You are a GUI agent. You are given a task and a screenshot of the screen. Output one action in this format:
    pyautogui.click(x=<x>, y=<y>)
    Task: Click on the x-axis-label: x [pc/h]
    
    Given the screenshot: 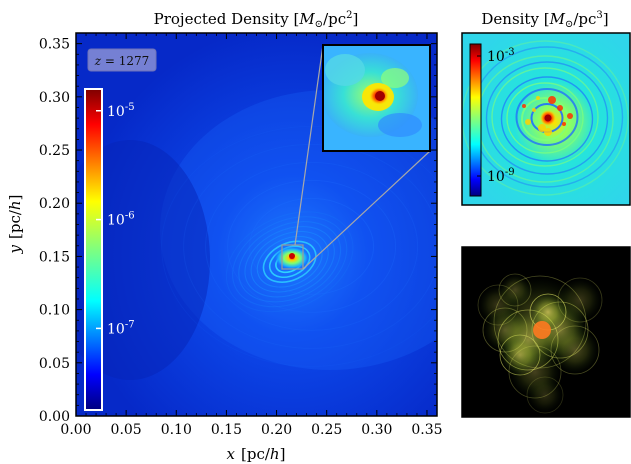 What is the action you would take?
    pyautogui.click(x=256, y=454)
    